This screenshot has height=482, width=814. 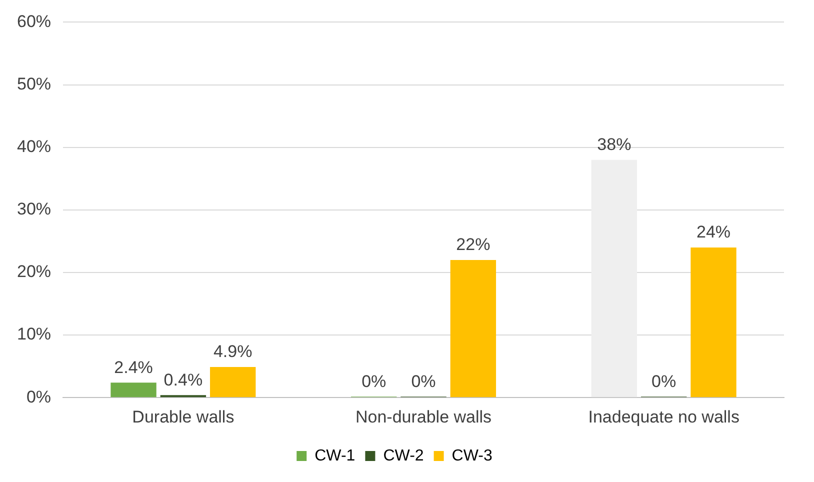 I want to click on y-tick-label: 0%, so click(x=39, y=396).